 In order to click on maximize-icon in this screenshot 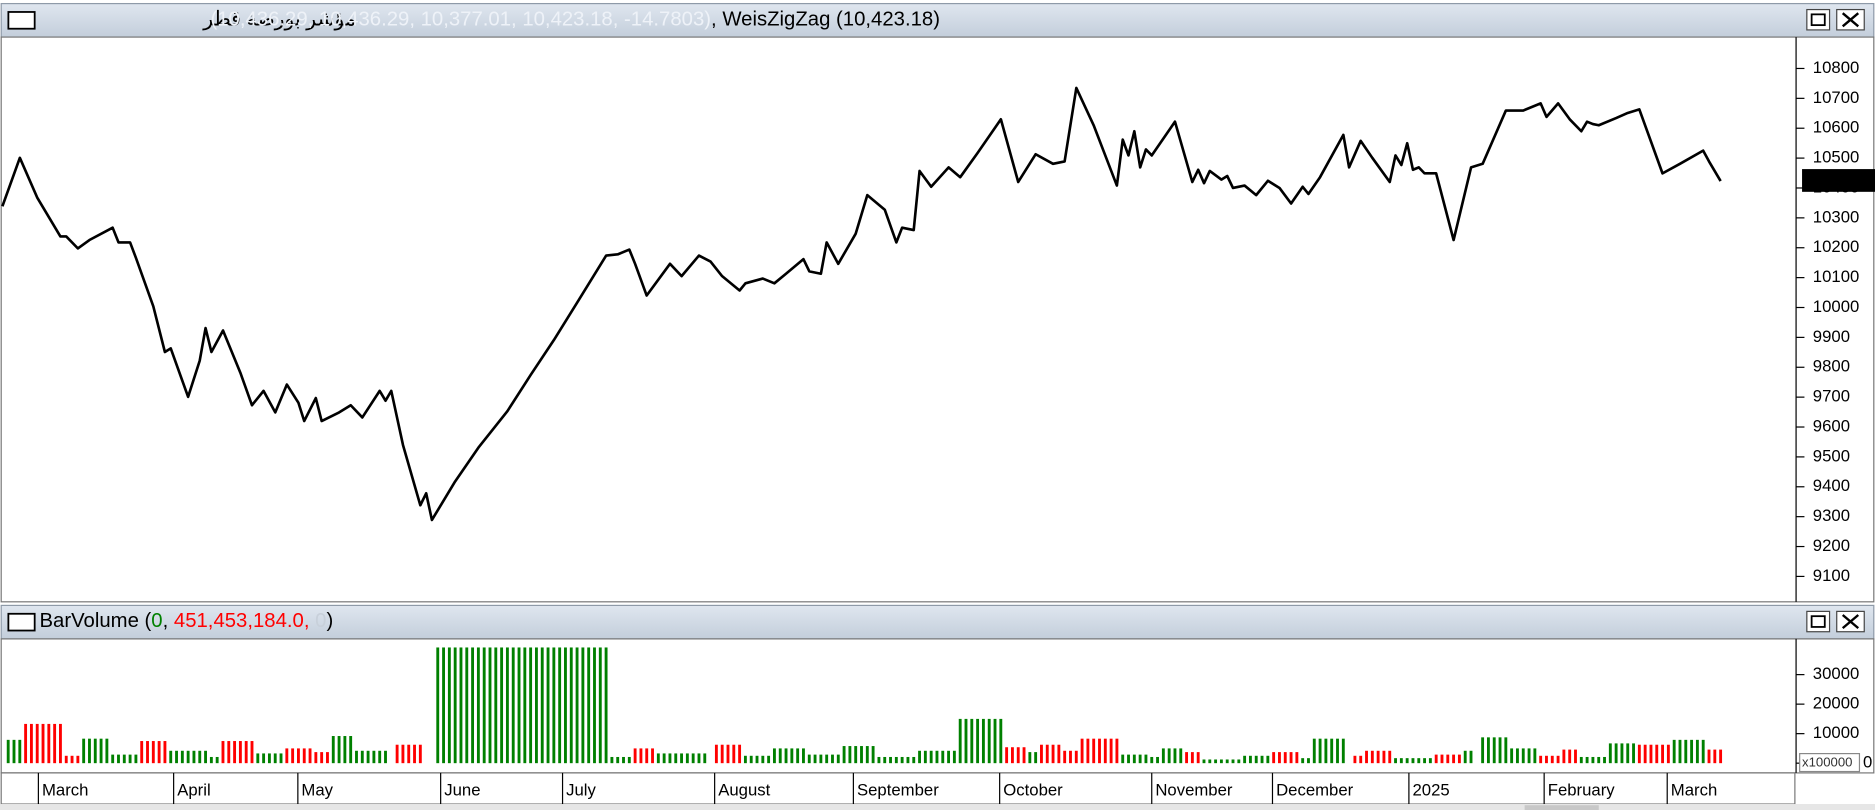, I will do `click(1818, 621)`.